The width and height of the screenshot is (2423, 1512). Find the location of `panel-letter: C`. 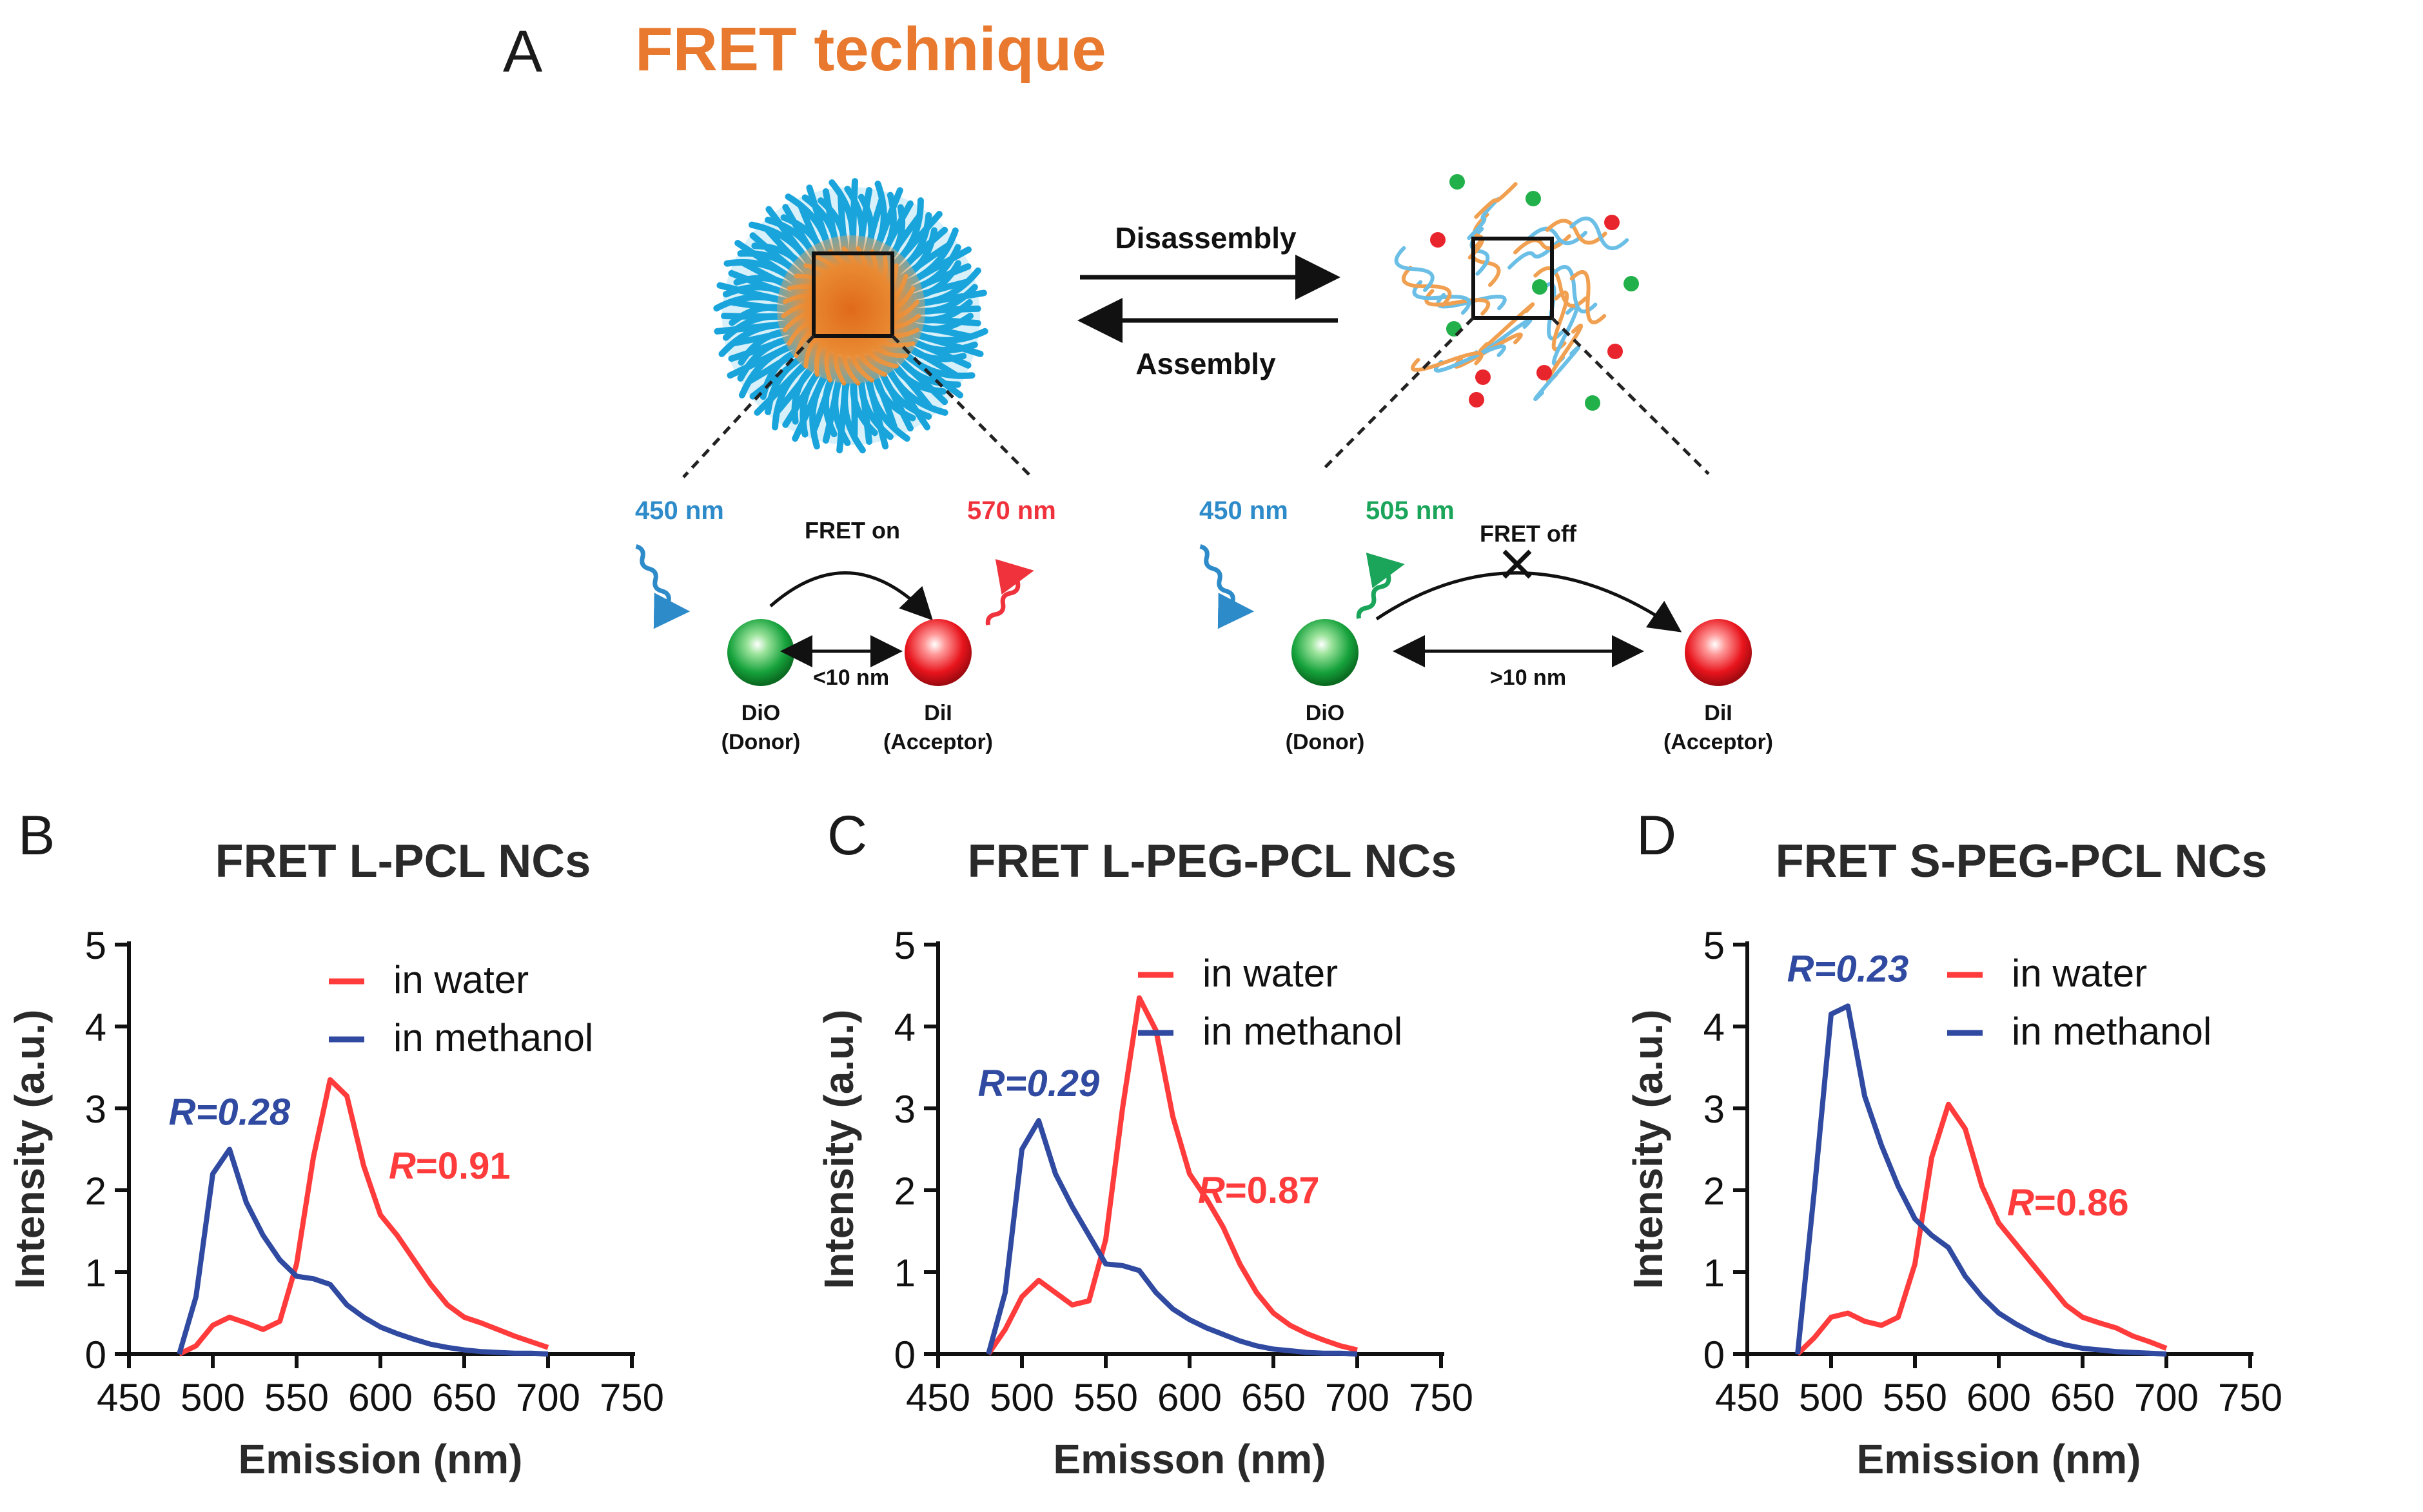

panel-letter: C is located at coordinates (847, 836).